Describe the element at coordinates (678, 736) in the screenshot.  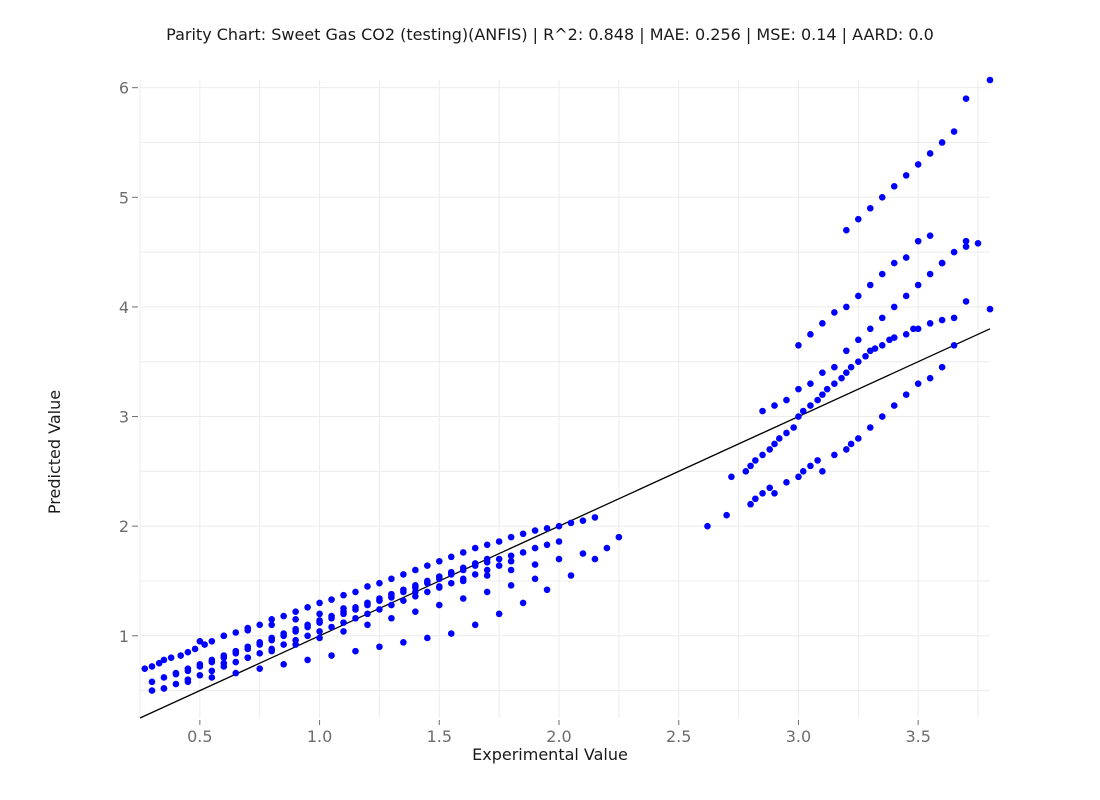
I see `x-tick-label: 2.5` at that location.